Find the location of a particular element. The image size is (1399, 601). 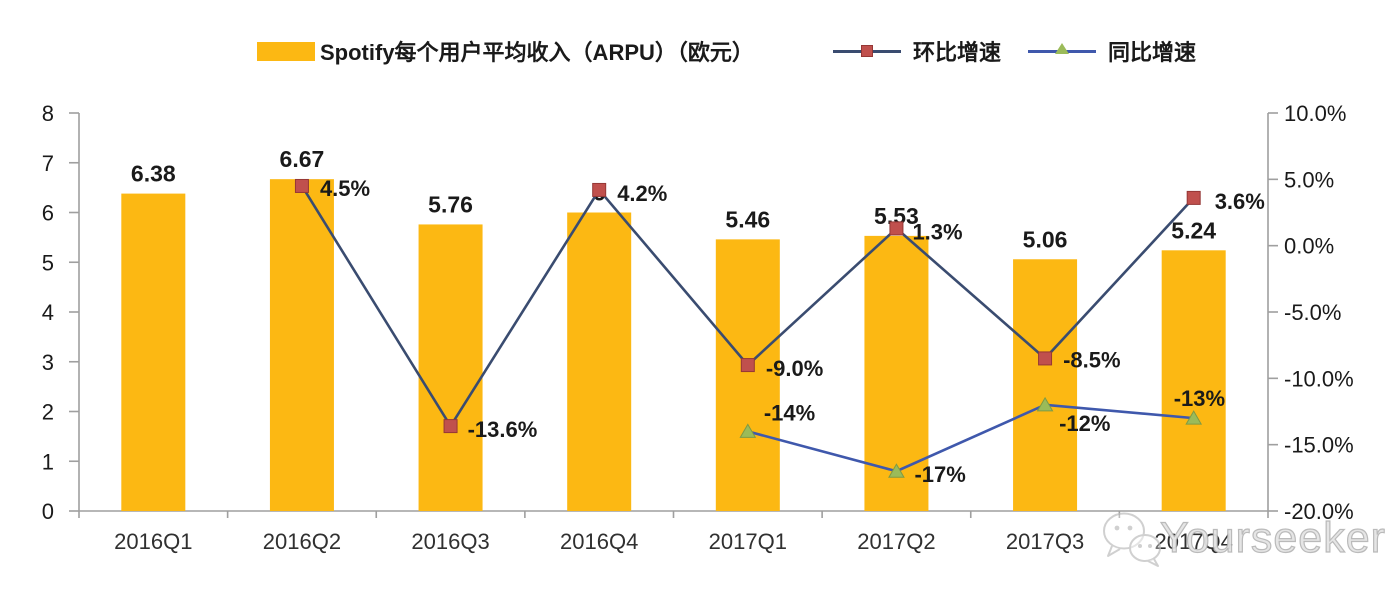

bar-value-label: 6.67 is located at coordinates (302, 159).